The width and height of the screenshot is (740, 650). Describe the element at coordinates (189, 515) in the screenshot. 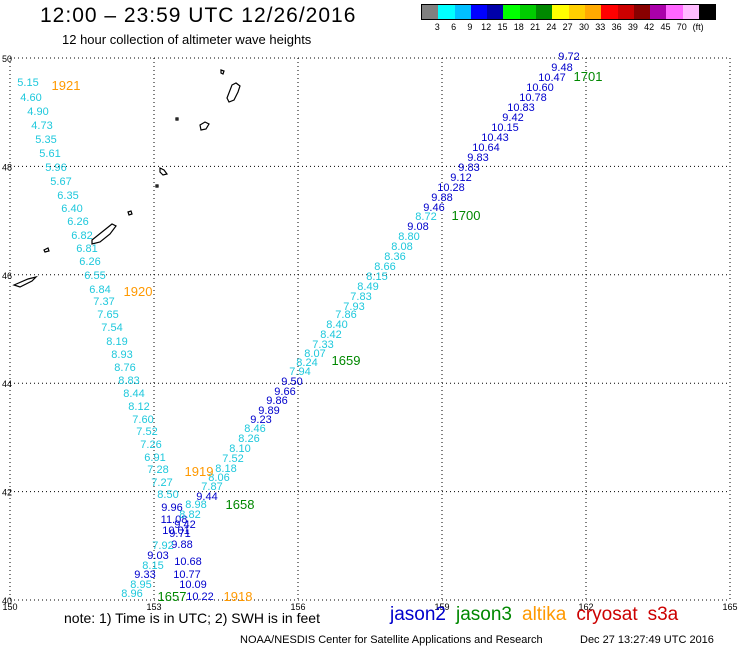

I see `swh-label: 8.82` at that location.